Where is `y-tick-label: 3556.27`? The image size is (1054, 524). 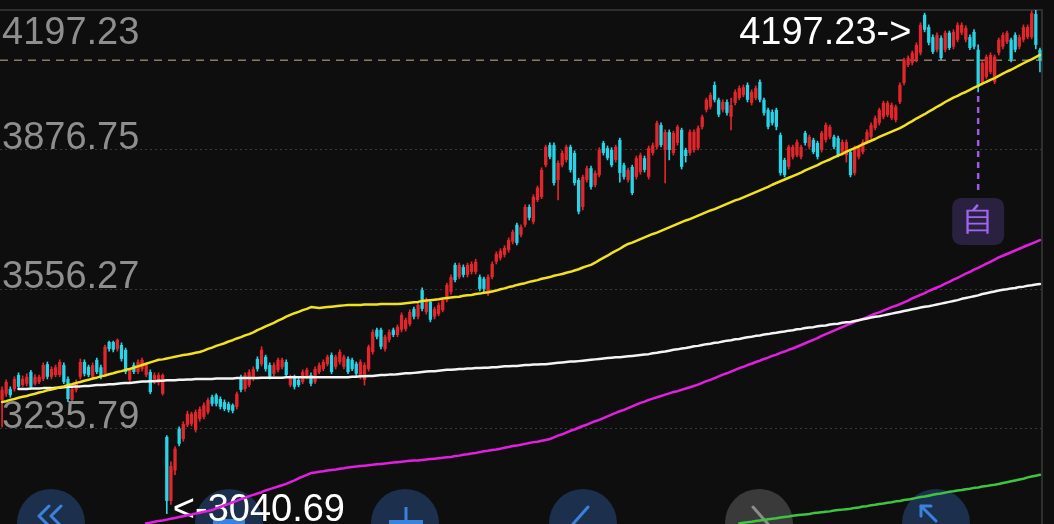
y-tick-label: 3556.27 is located at coordinates (71, 275).